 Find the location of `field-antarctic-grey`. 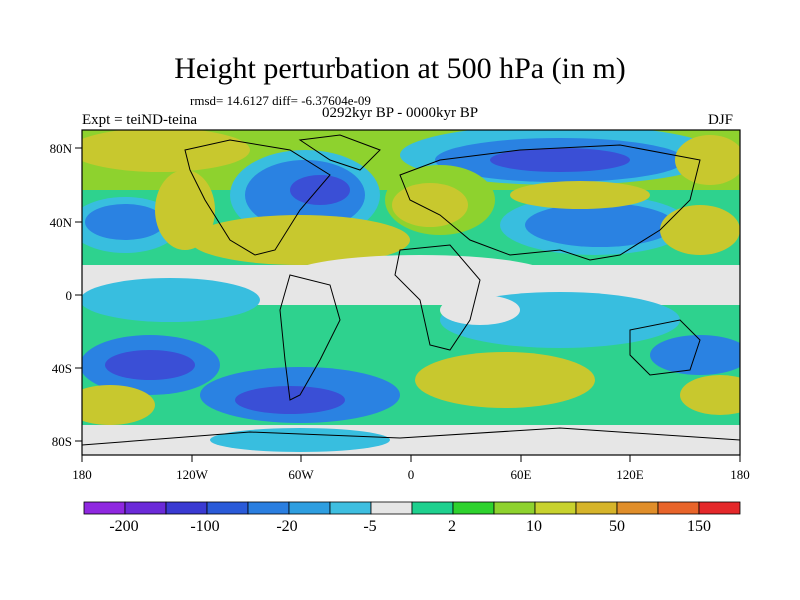

field-antarctic-grey is located at coordinates (411, 440).